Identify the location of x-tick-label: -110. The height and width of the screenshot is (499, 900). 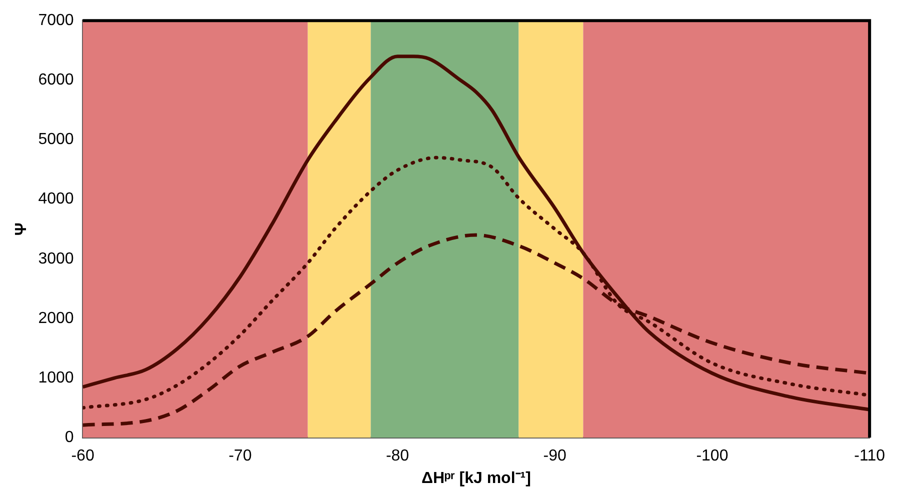
(870, 456).